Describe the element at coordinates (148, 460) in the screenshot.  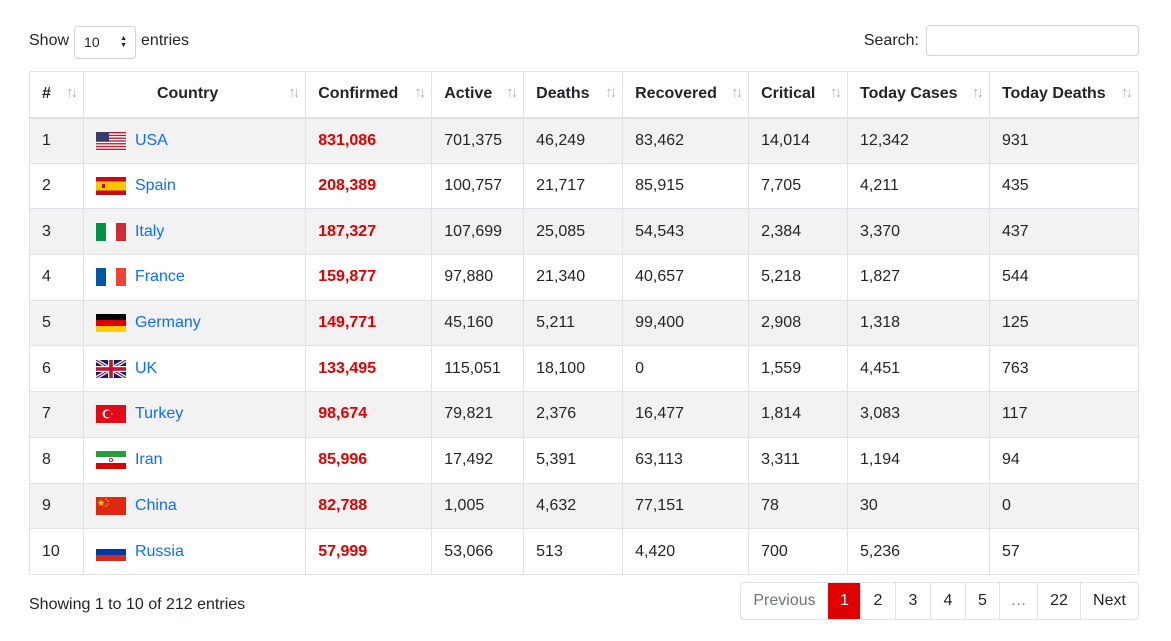
I see `country-link: Iran` at that location.